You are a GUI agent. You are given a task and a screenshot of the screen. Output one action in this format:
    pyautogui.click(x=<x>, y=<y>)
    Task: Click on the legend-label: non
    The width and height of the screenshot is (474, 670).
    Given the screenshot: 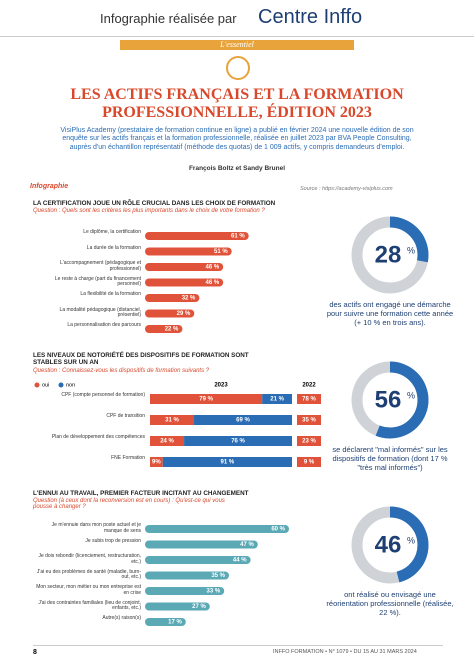 What is the action you would take?
    pyautogui.click(x=70, y=385)
    